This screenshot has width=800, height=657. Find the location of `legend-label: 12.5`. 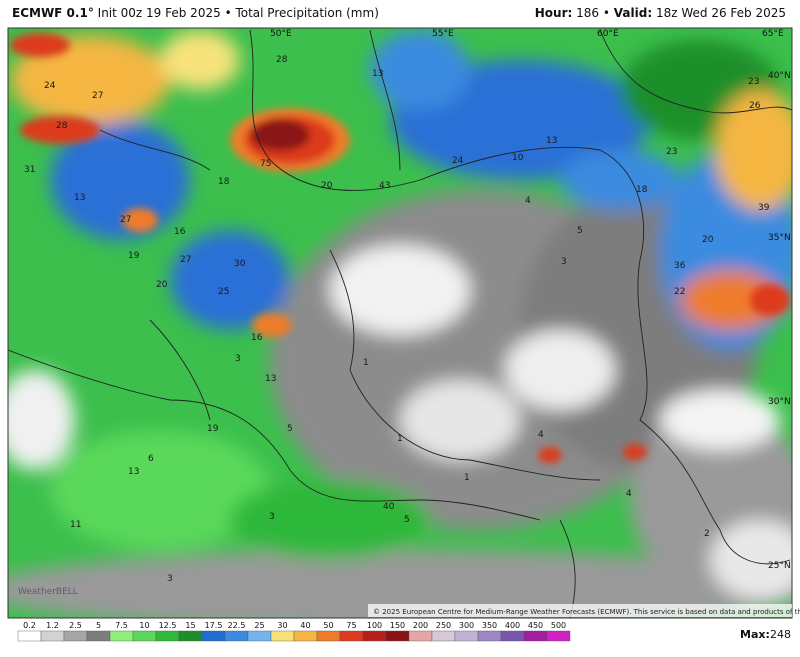

legend-label: 12.5 is located at coordinates (168, 625).